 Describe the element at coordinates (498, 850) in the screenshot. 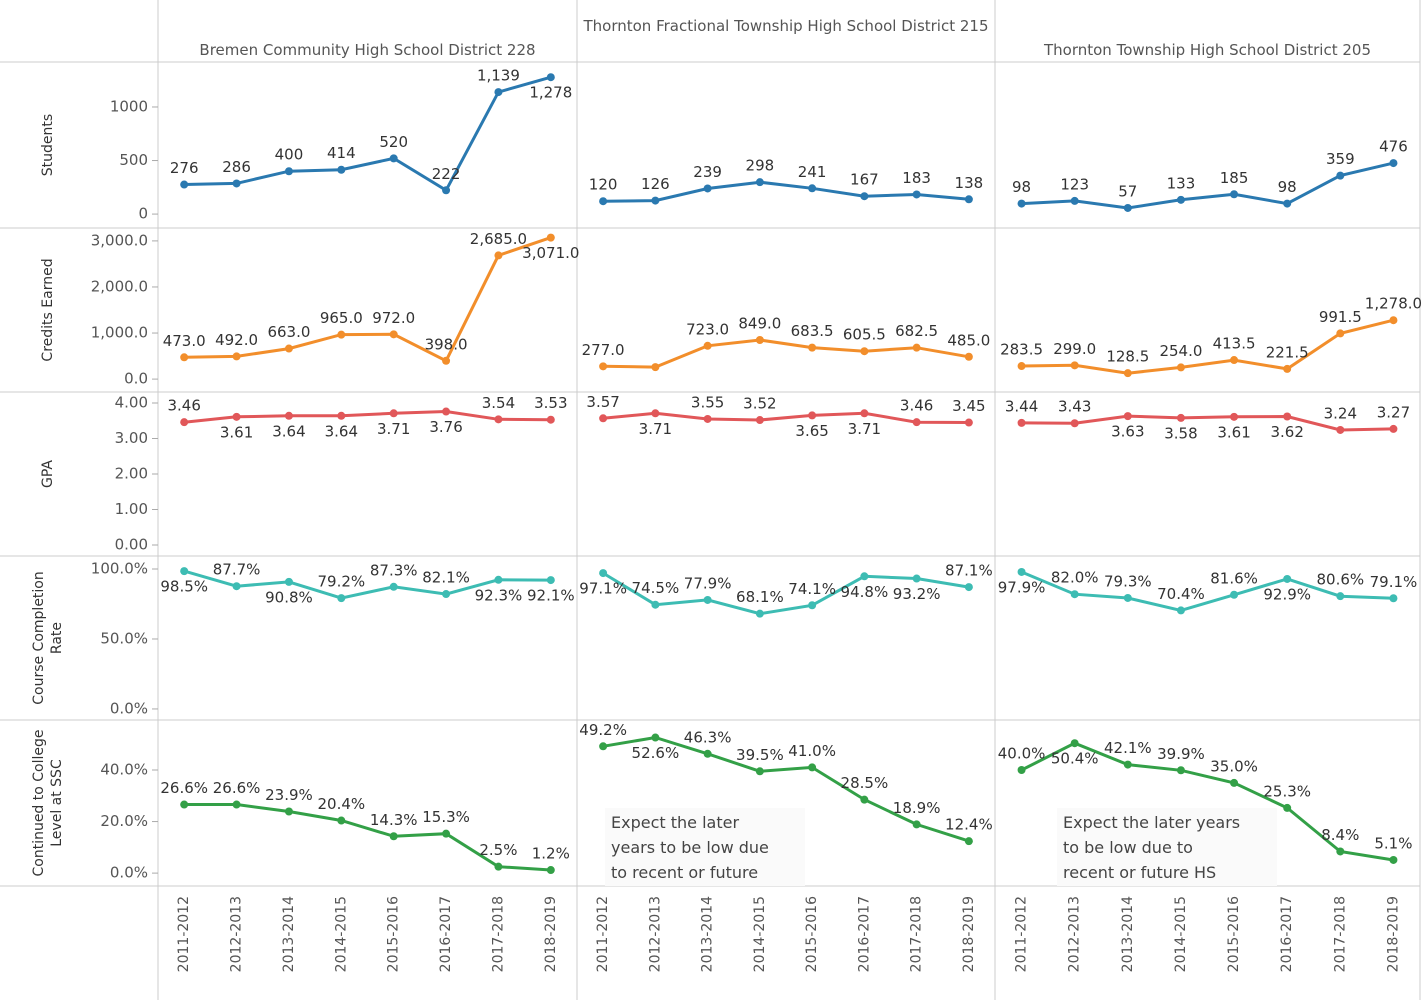

I see `data-label: 2.5%` at that location.